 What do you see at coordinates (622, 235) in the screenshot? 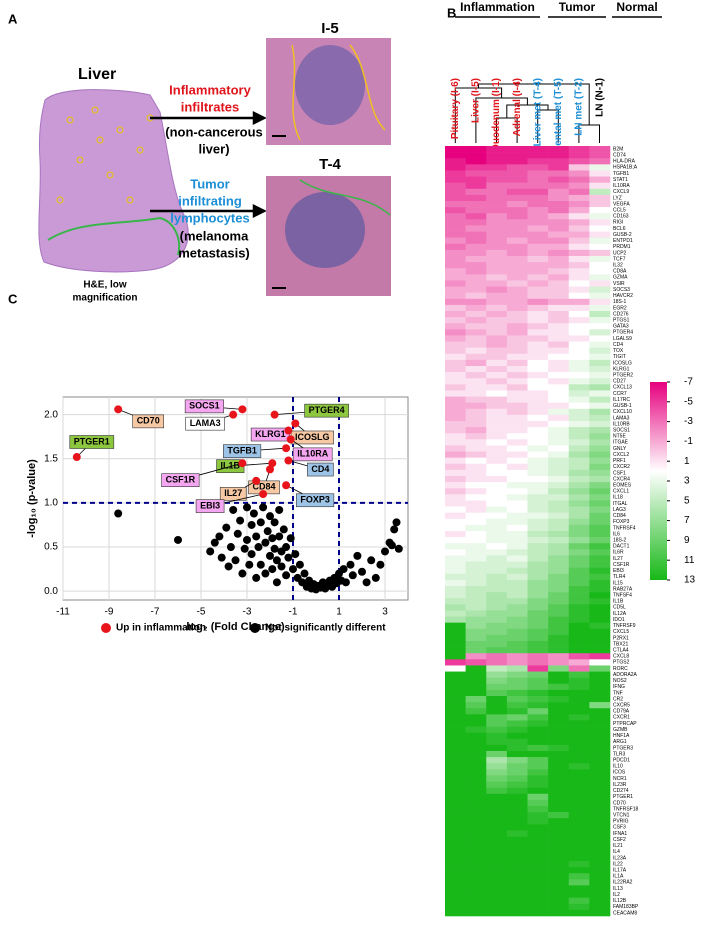
I see `row-label: GUSB-2` at bounding box center [622, 235].